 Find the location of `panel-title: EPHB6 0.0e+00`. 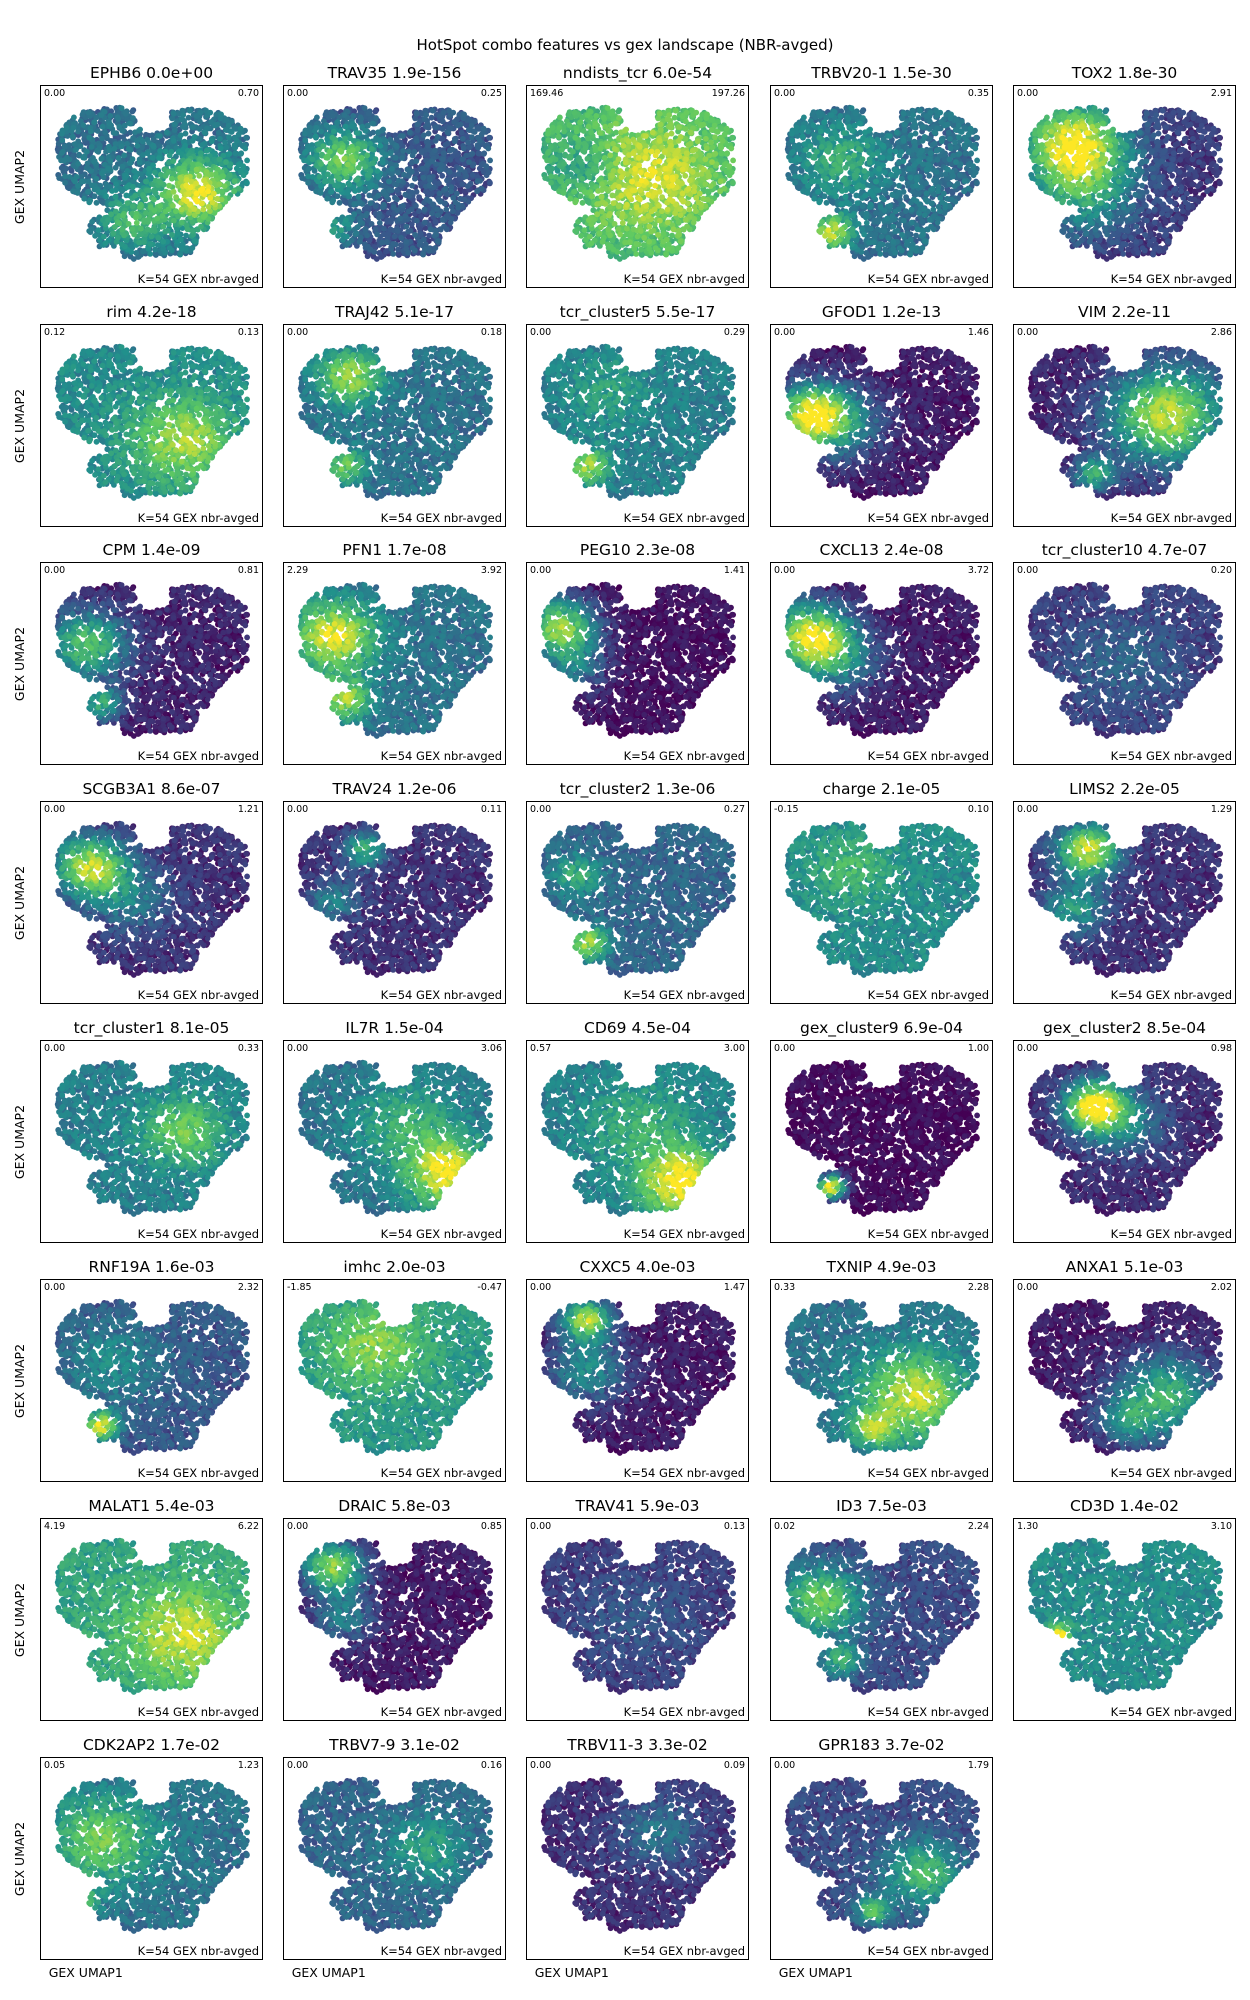

panel-title: EPHB6 0.0e+00 is located at coordinates (151, 73).